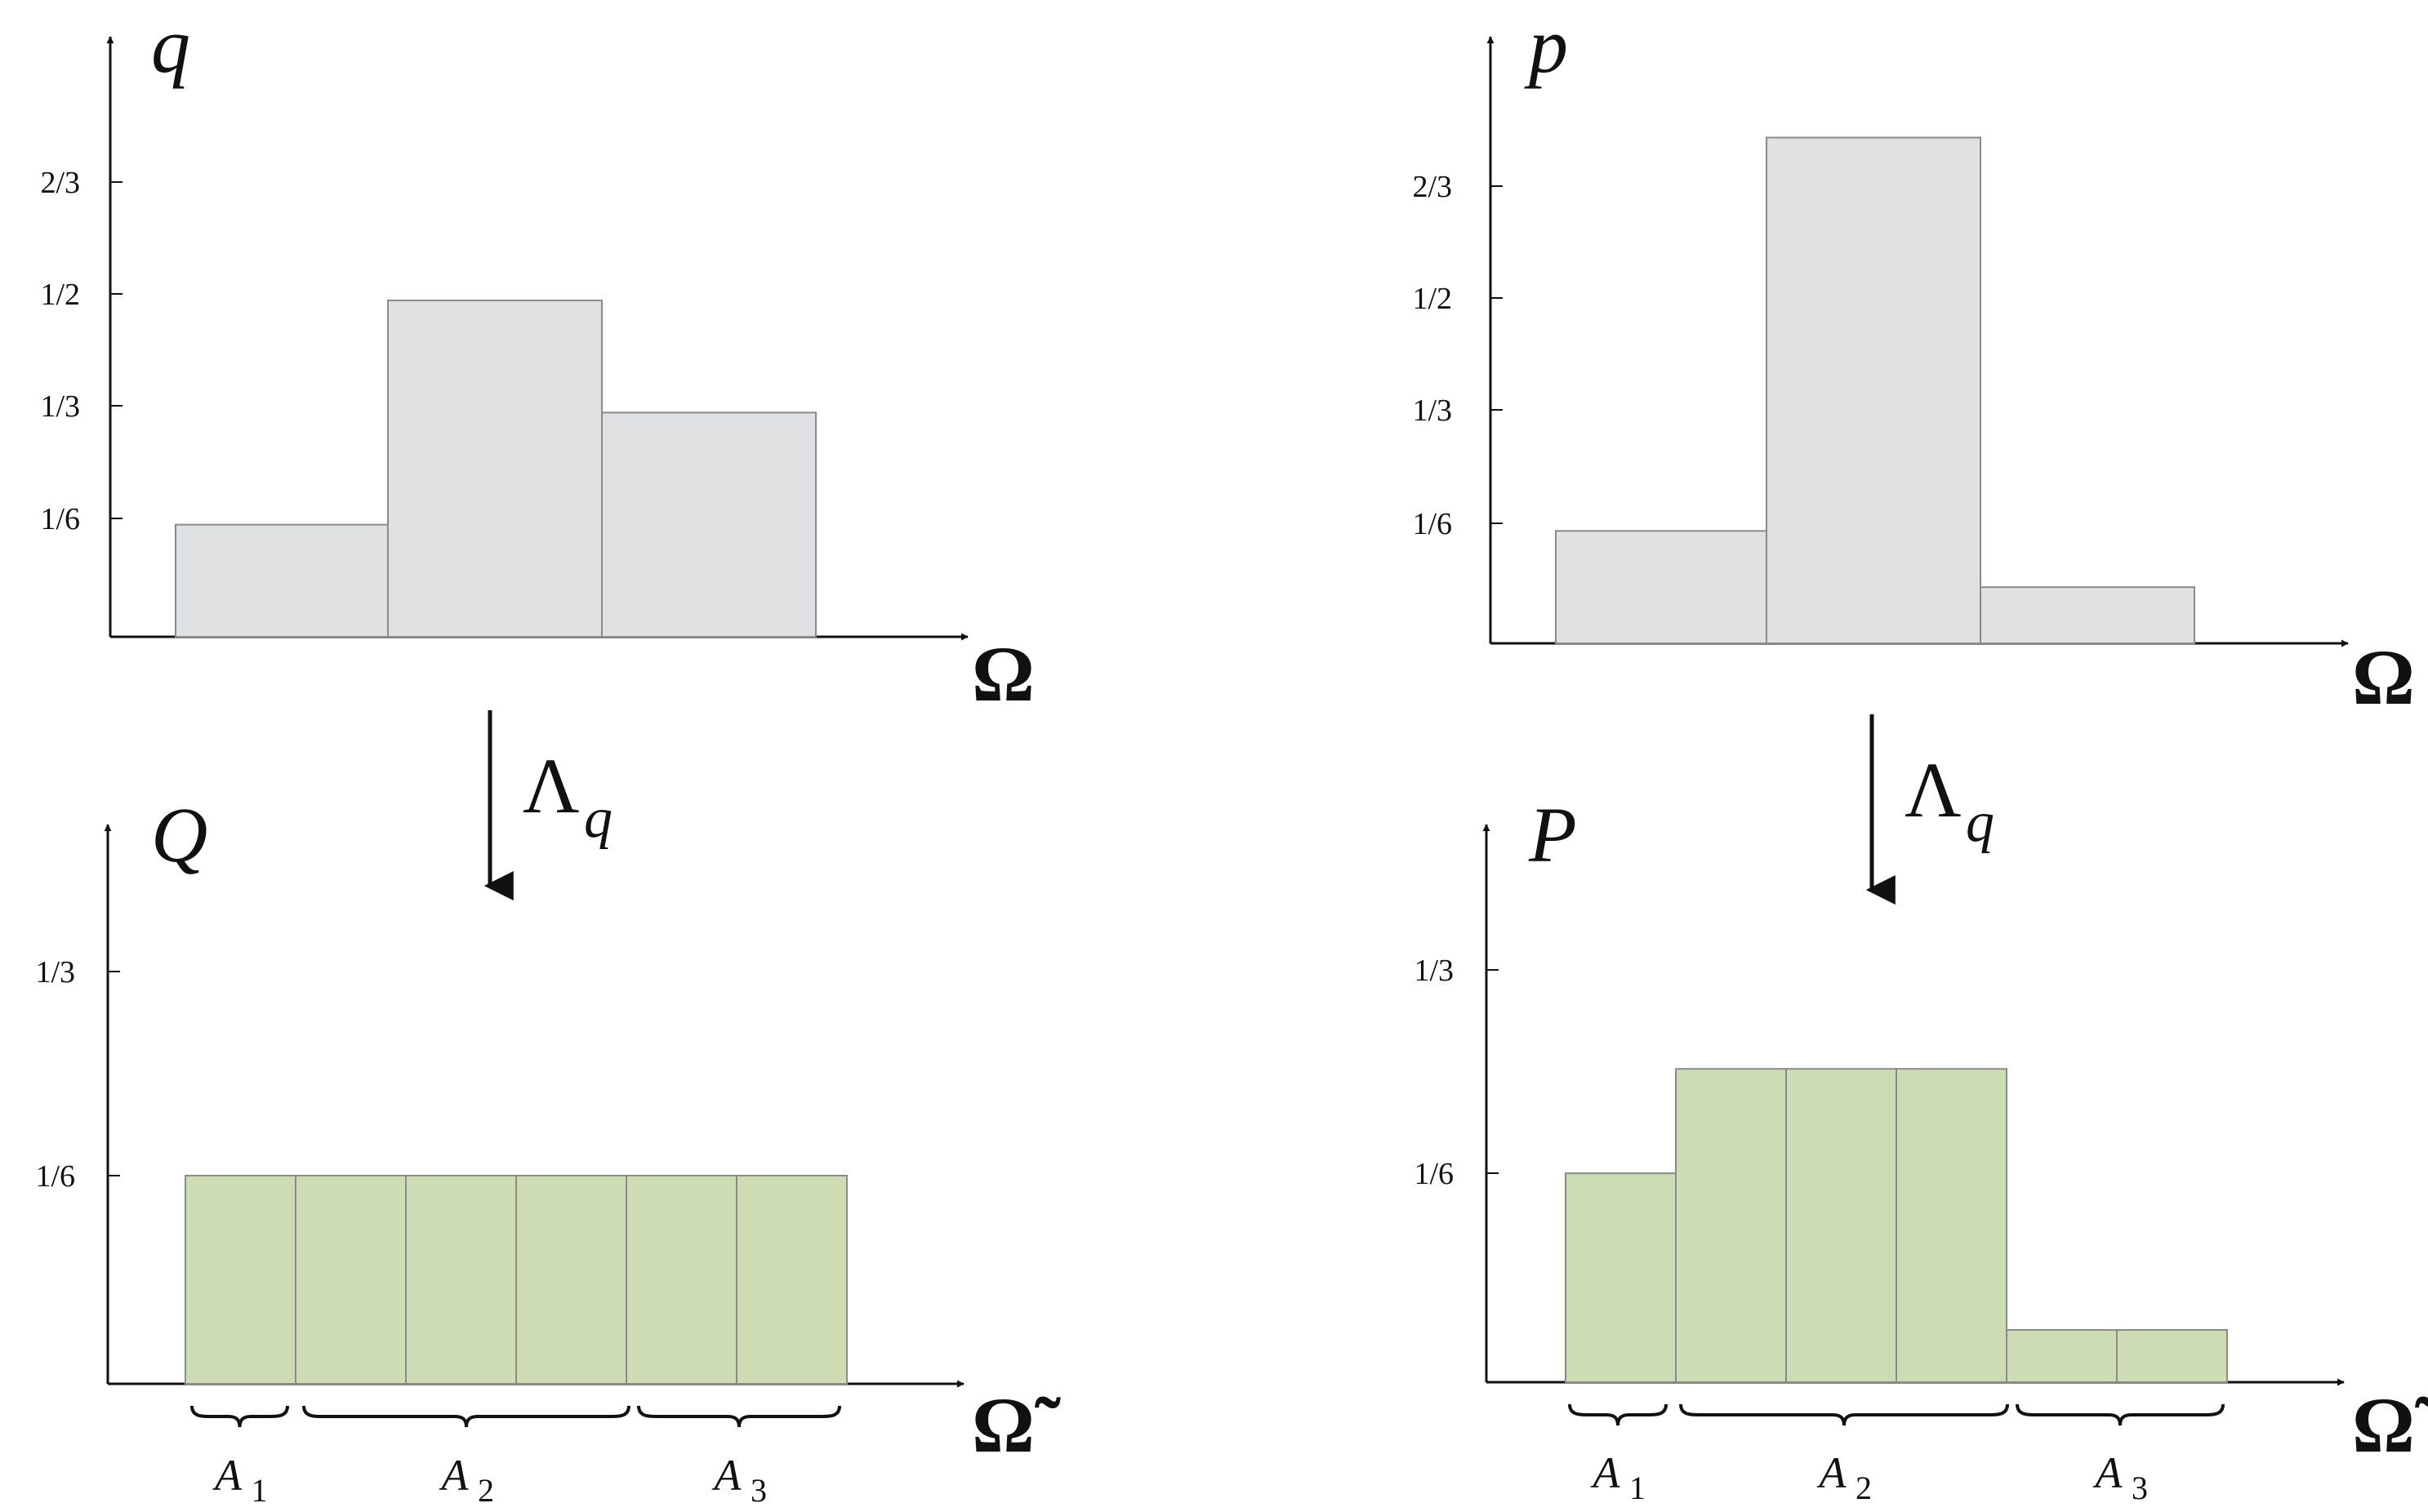  Describe the element at coordinates (1553, 835) in the screenshot. I see `variable-label: P` at that location.